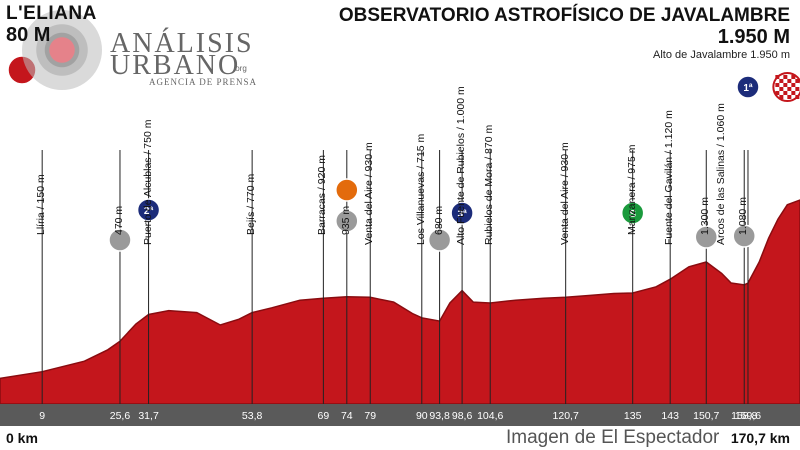  What do you see at coordinates (631, 189) in the screenshot?
I see `place-label: Manzanera / 975 m` at bounding box center [631, 189].